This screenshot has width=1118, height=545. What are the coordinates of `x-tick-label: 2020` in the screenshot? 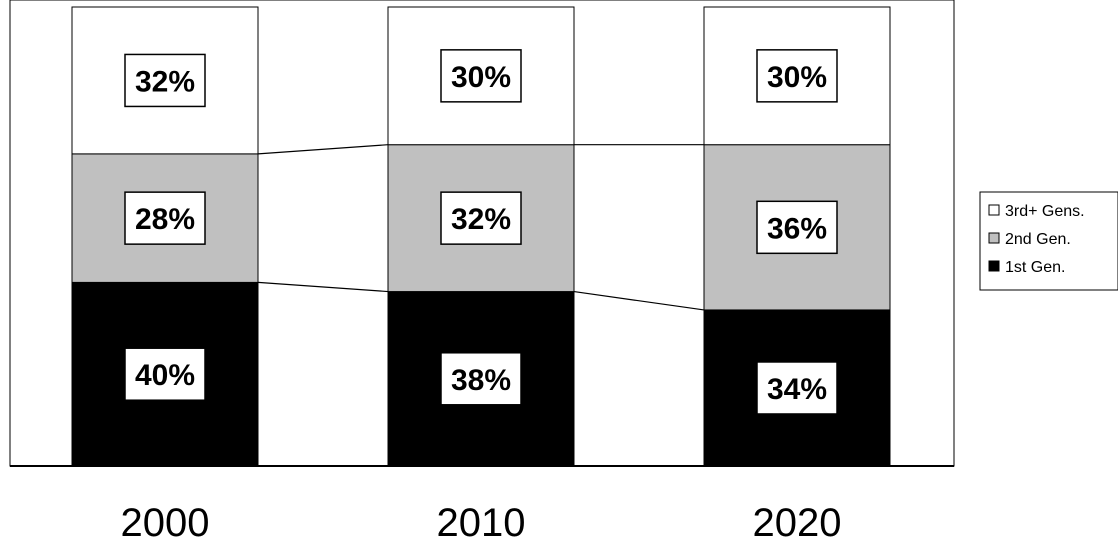 It's located at (797, 523).